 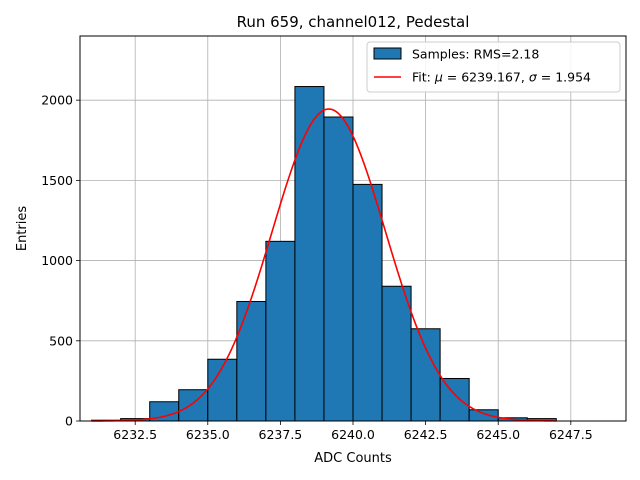 I want to click on legend-fit-sigma-value: 1.954, so click(x=573, y=77).